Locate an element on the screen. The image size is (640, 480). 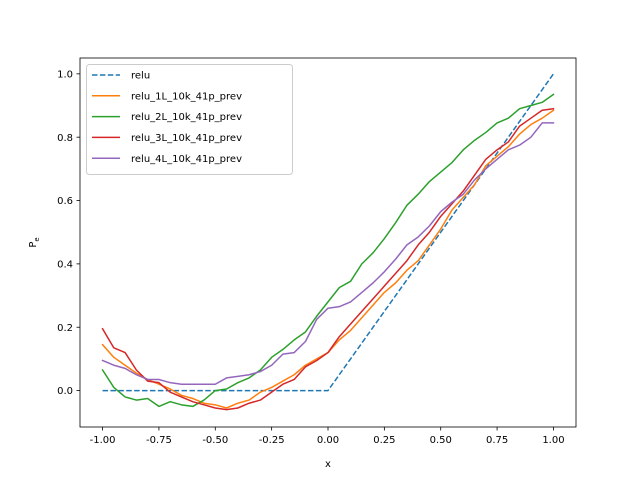
legend-label: relu_4L_10k_41p_prev is located at coordinates (186, 159).